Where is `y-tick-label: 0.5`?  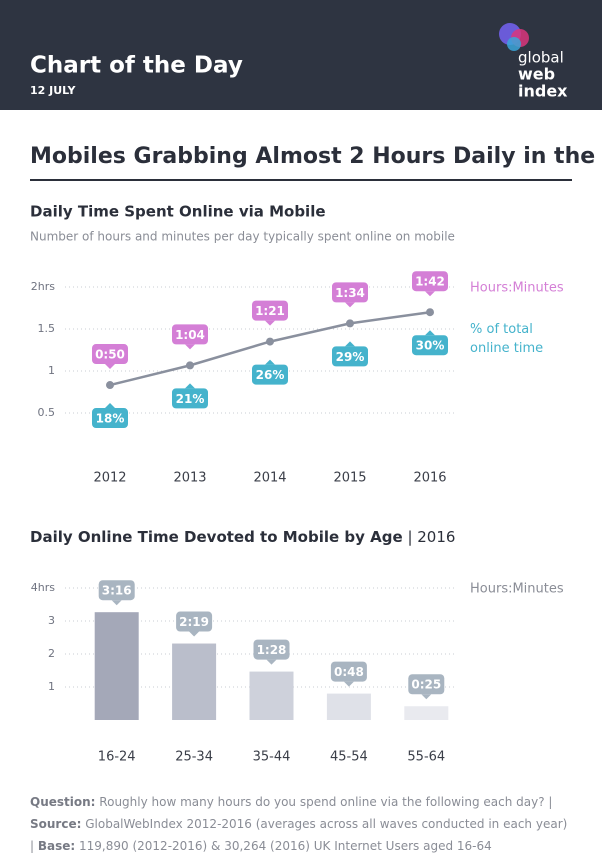
y-tick-label: 0.5 is located at coordinates (47, 412).